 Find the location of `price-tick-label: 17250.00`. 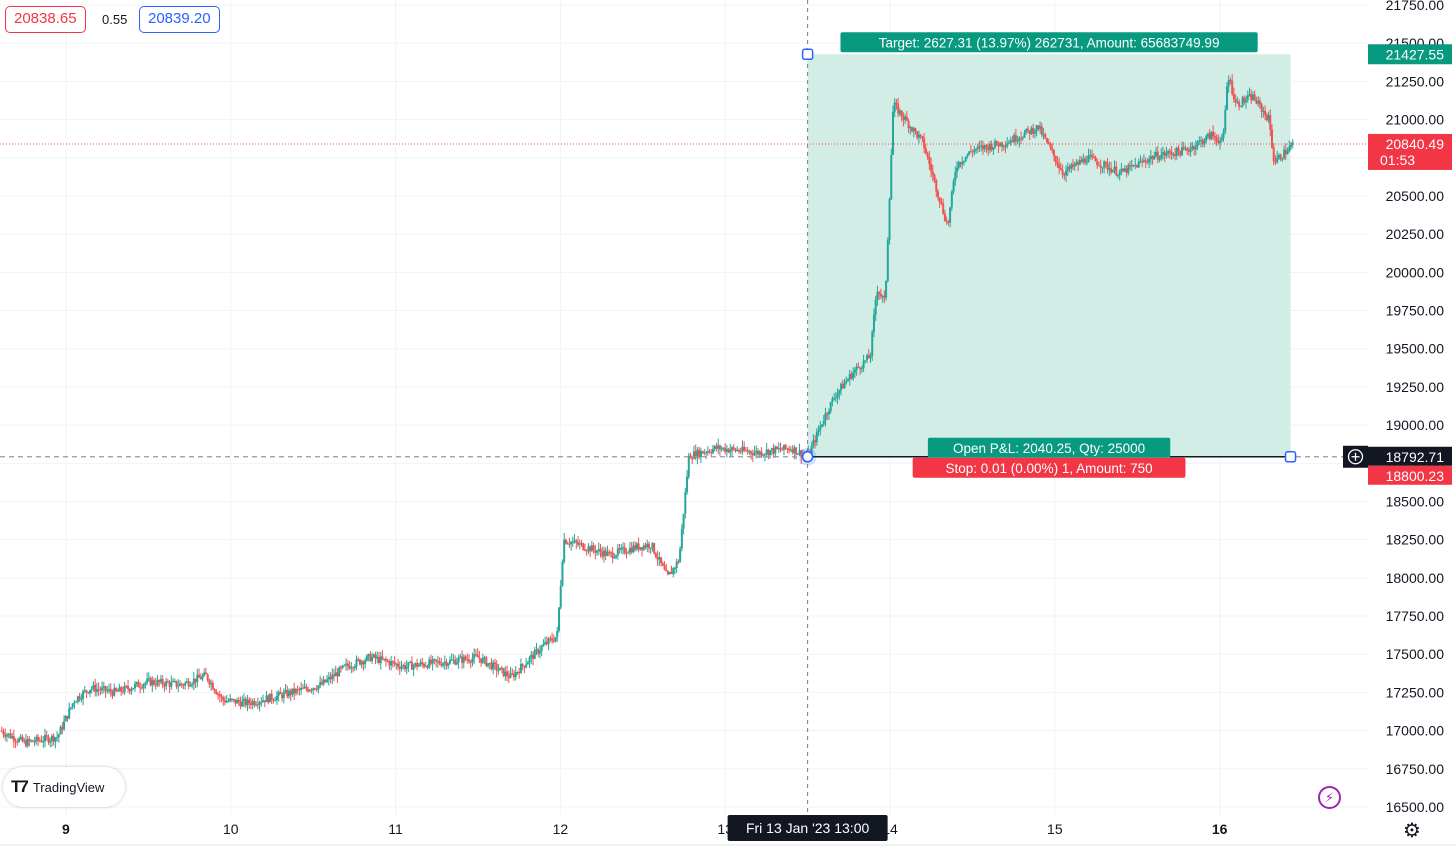

price-tick-label: 17250.00 is located at coordinates (1415, 692).